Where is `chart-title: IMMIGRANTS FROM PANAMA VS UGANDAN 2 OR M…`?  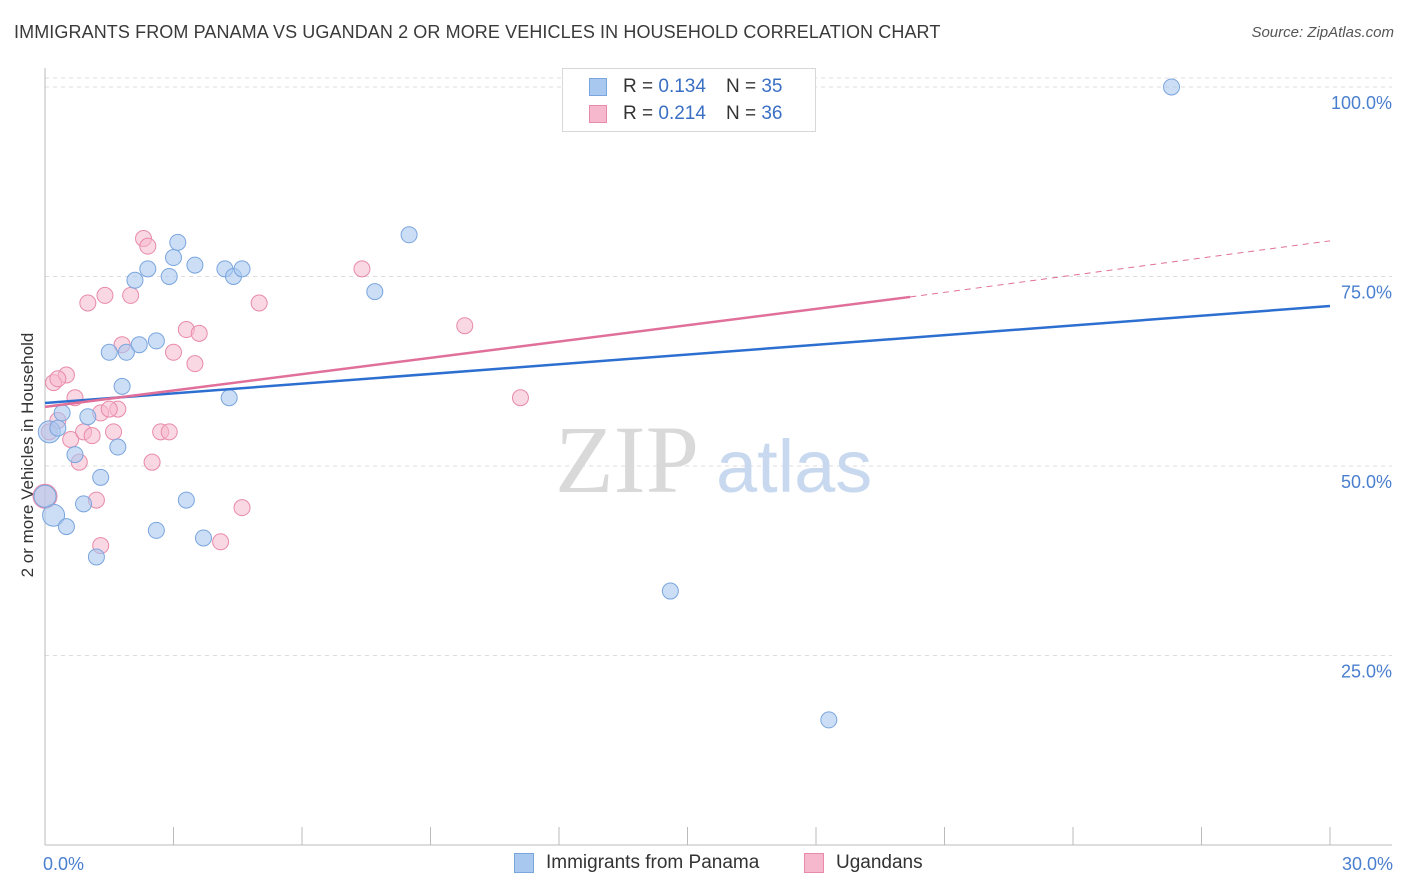
chart-title: IMMIGRANTS FROM PANAMA VS UGANDAN 2 OR M… is located at coordinates (477, 32).